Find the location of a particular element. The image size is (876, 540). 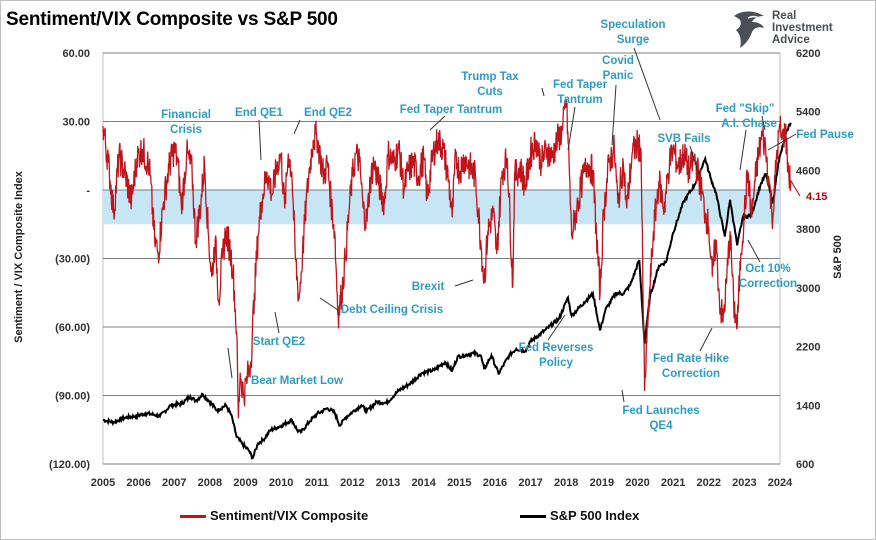

annotation-line: Fed Taper Tantrum is located at coordinates (451, 110).